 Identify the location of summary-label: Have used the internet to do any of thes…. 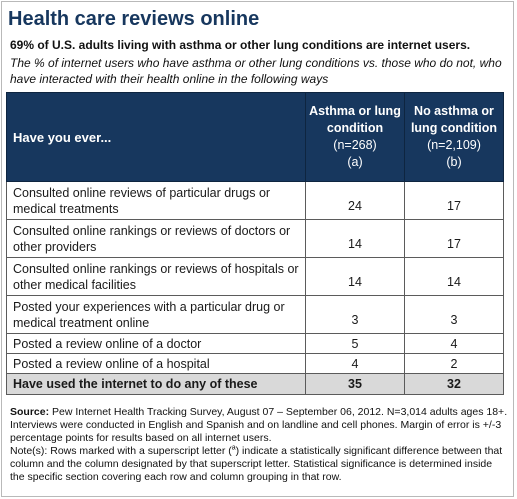
(156, 384).